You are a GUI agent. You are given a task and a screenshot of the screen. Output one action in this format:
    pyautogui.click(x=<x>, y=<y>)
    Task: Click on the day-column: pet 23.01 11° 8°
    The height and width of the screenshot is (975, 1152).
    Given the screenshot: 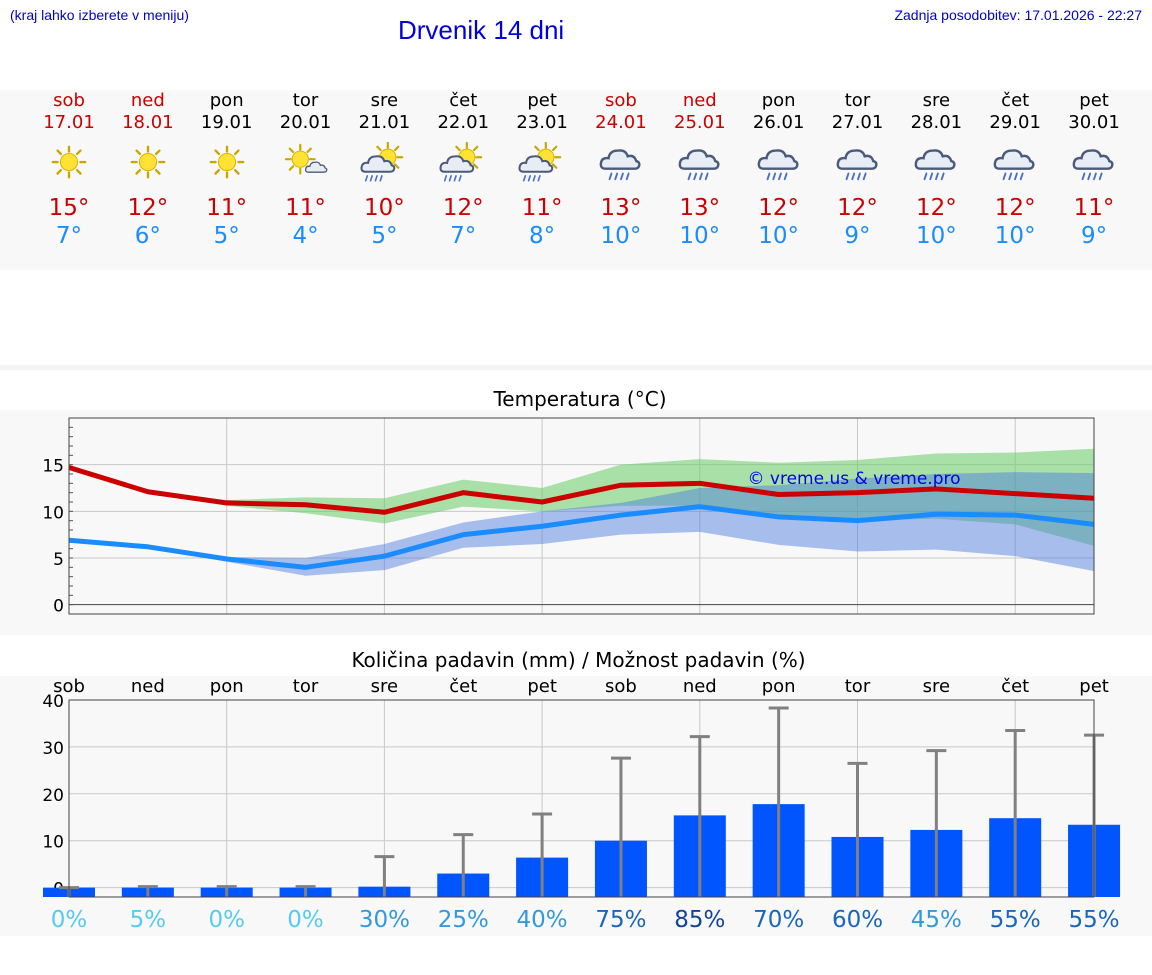 What is the action you would take?
    pyautogui.click(x=542, y=170)
    